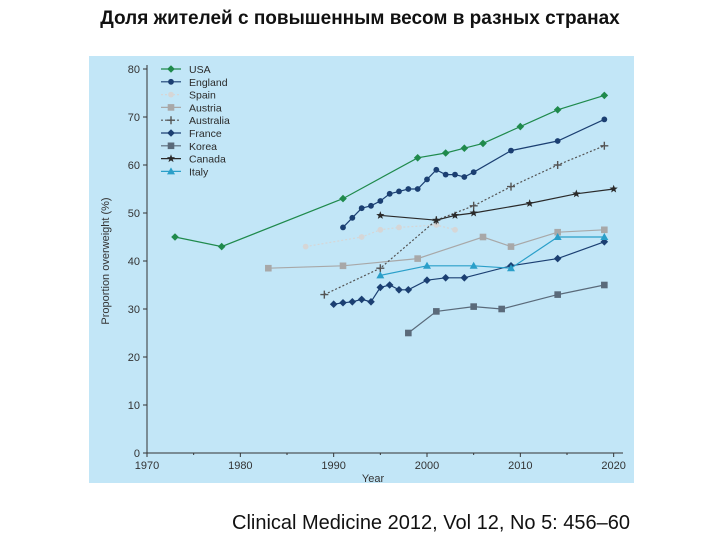 This screenshot has height=540, width=720. Describe the element at coordinates (134, 214) in the screenshot. I see `y-tick-label: 50` at that location.